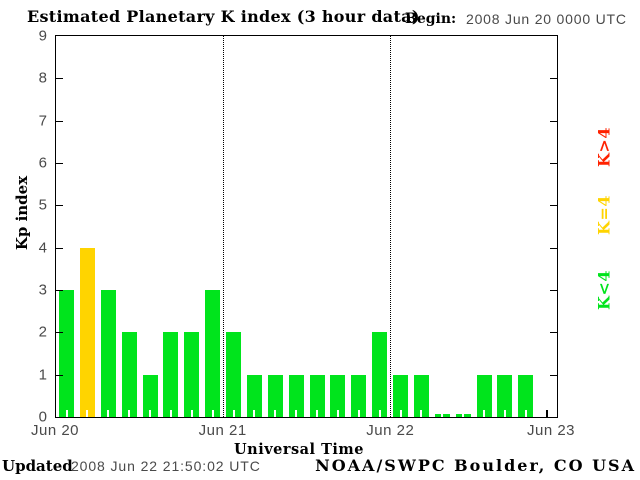 The image size is (640, 480). I want to click on y-tick-label: 8, so click(42, 78).